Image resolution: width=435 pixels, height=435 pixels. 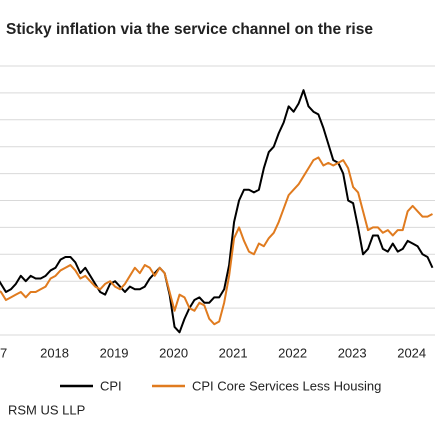 What do you see at coordinates (292, 352) in the screenshot?
I see `x-tick-label: 2022` at bounding box center [292, 352].